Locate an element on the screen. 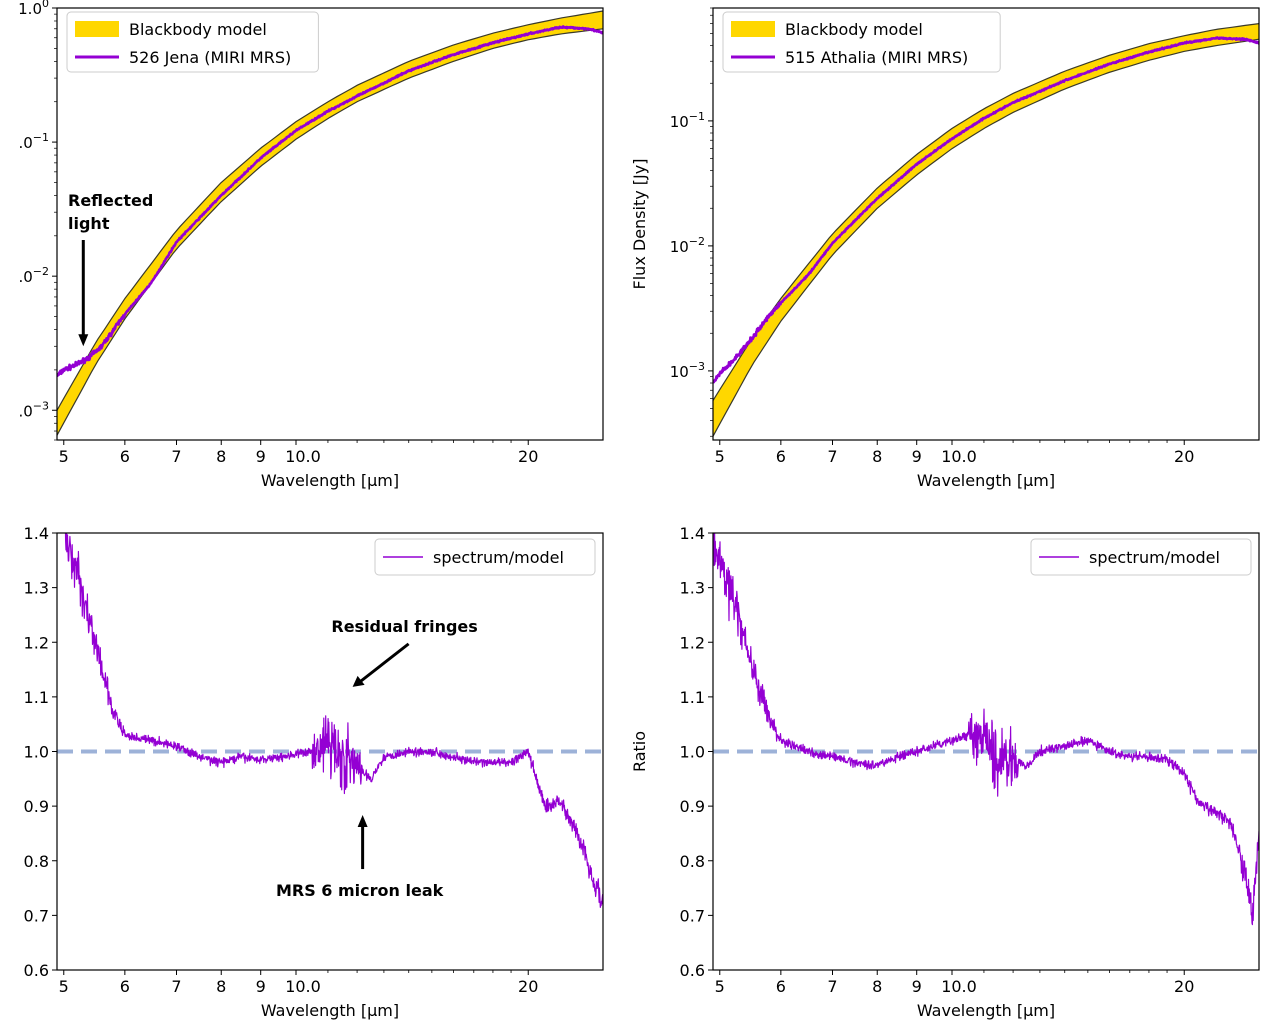 This screenshot has width=1261, height=1029. y-tick-label: .0−2 is located at coordinates (33, 275).